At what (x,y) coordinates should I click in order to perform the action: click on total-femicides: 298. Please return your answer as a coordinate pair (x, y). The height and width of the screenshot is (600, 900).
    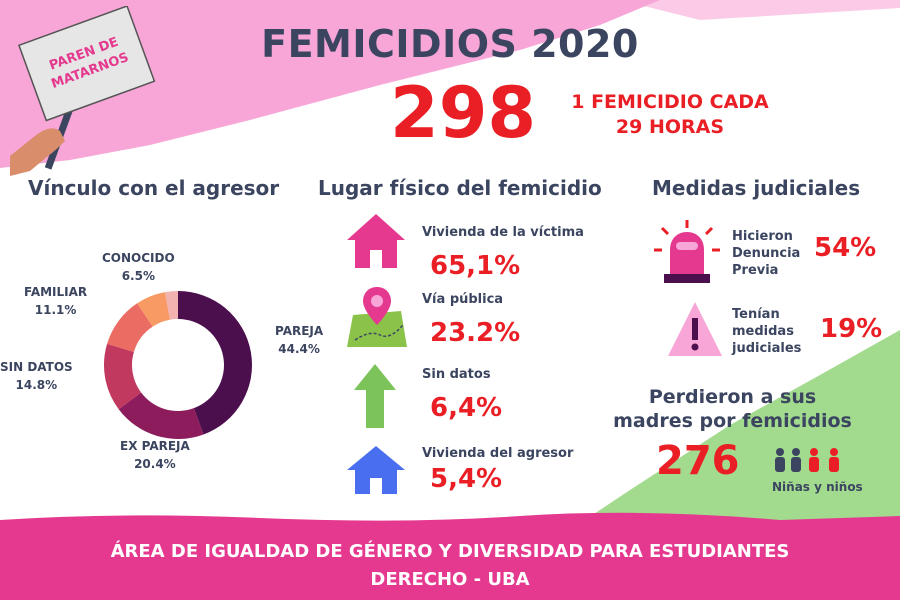
    Looking at the image, I should click on (463, 113).